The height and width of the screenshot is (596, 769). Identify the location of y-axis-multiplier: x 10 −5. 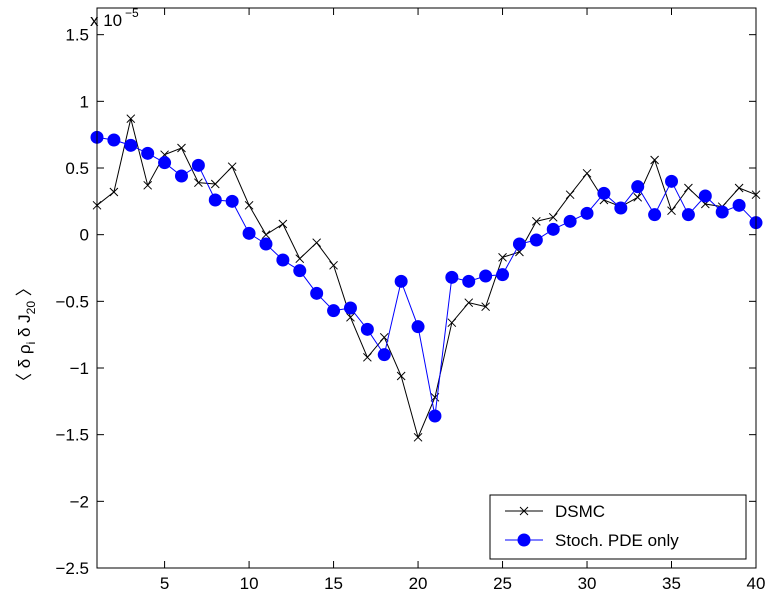
(114, 18).